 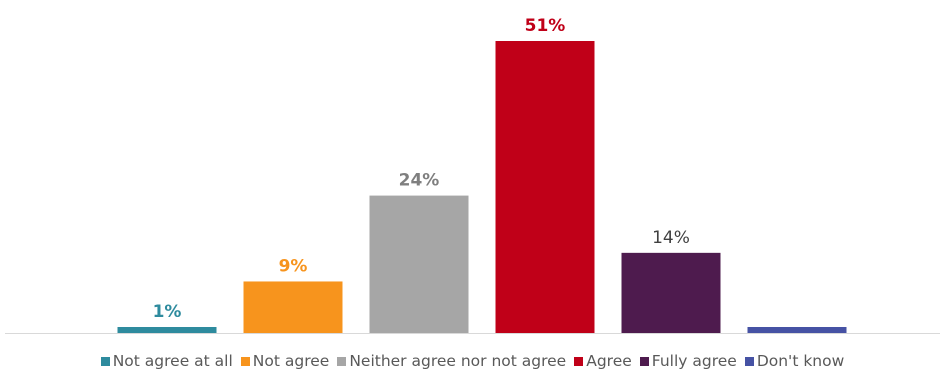 I want to click on legend-label: Agree, so click(x=609, y=361).